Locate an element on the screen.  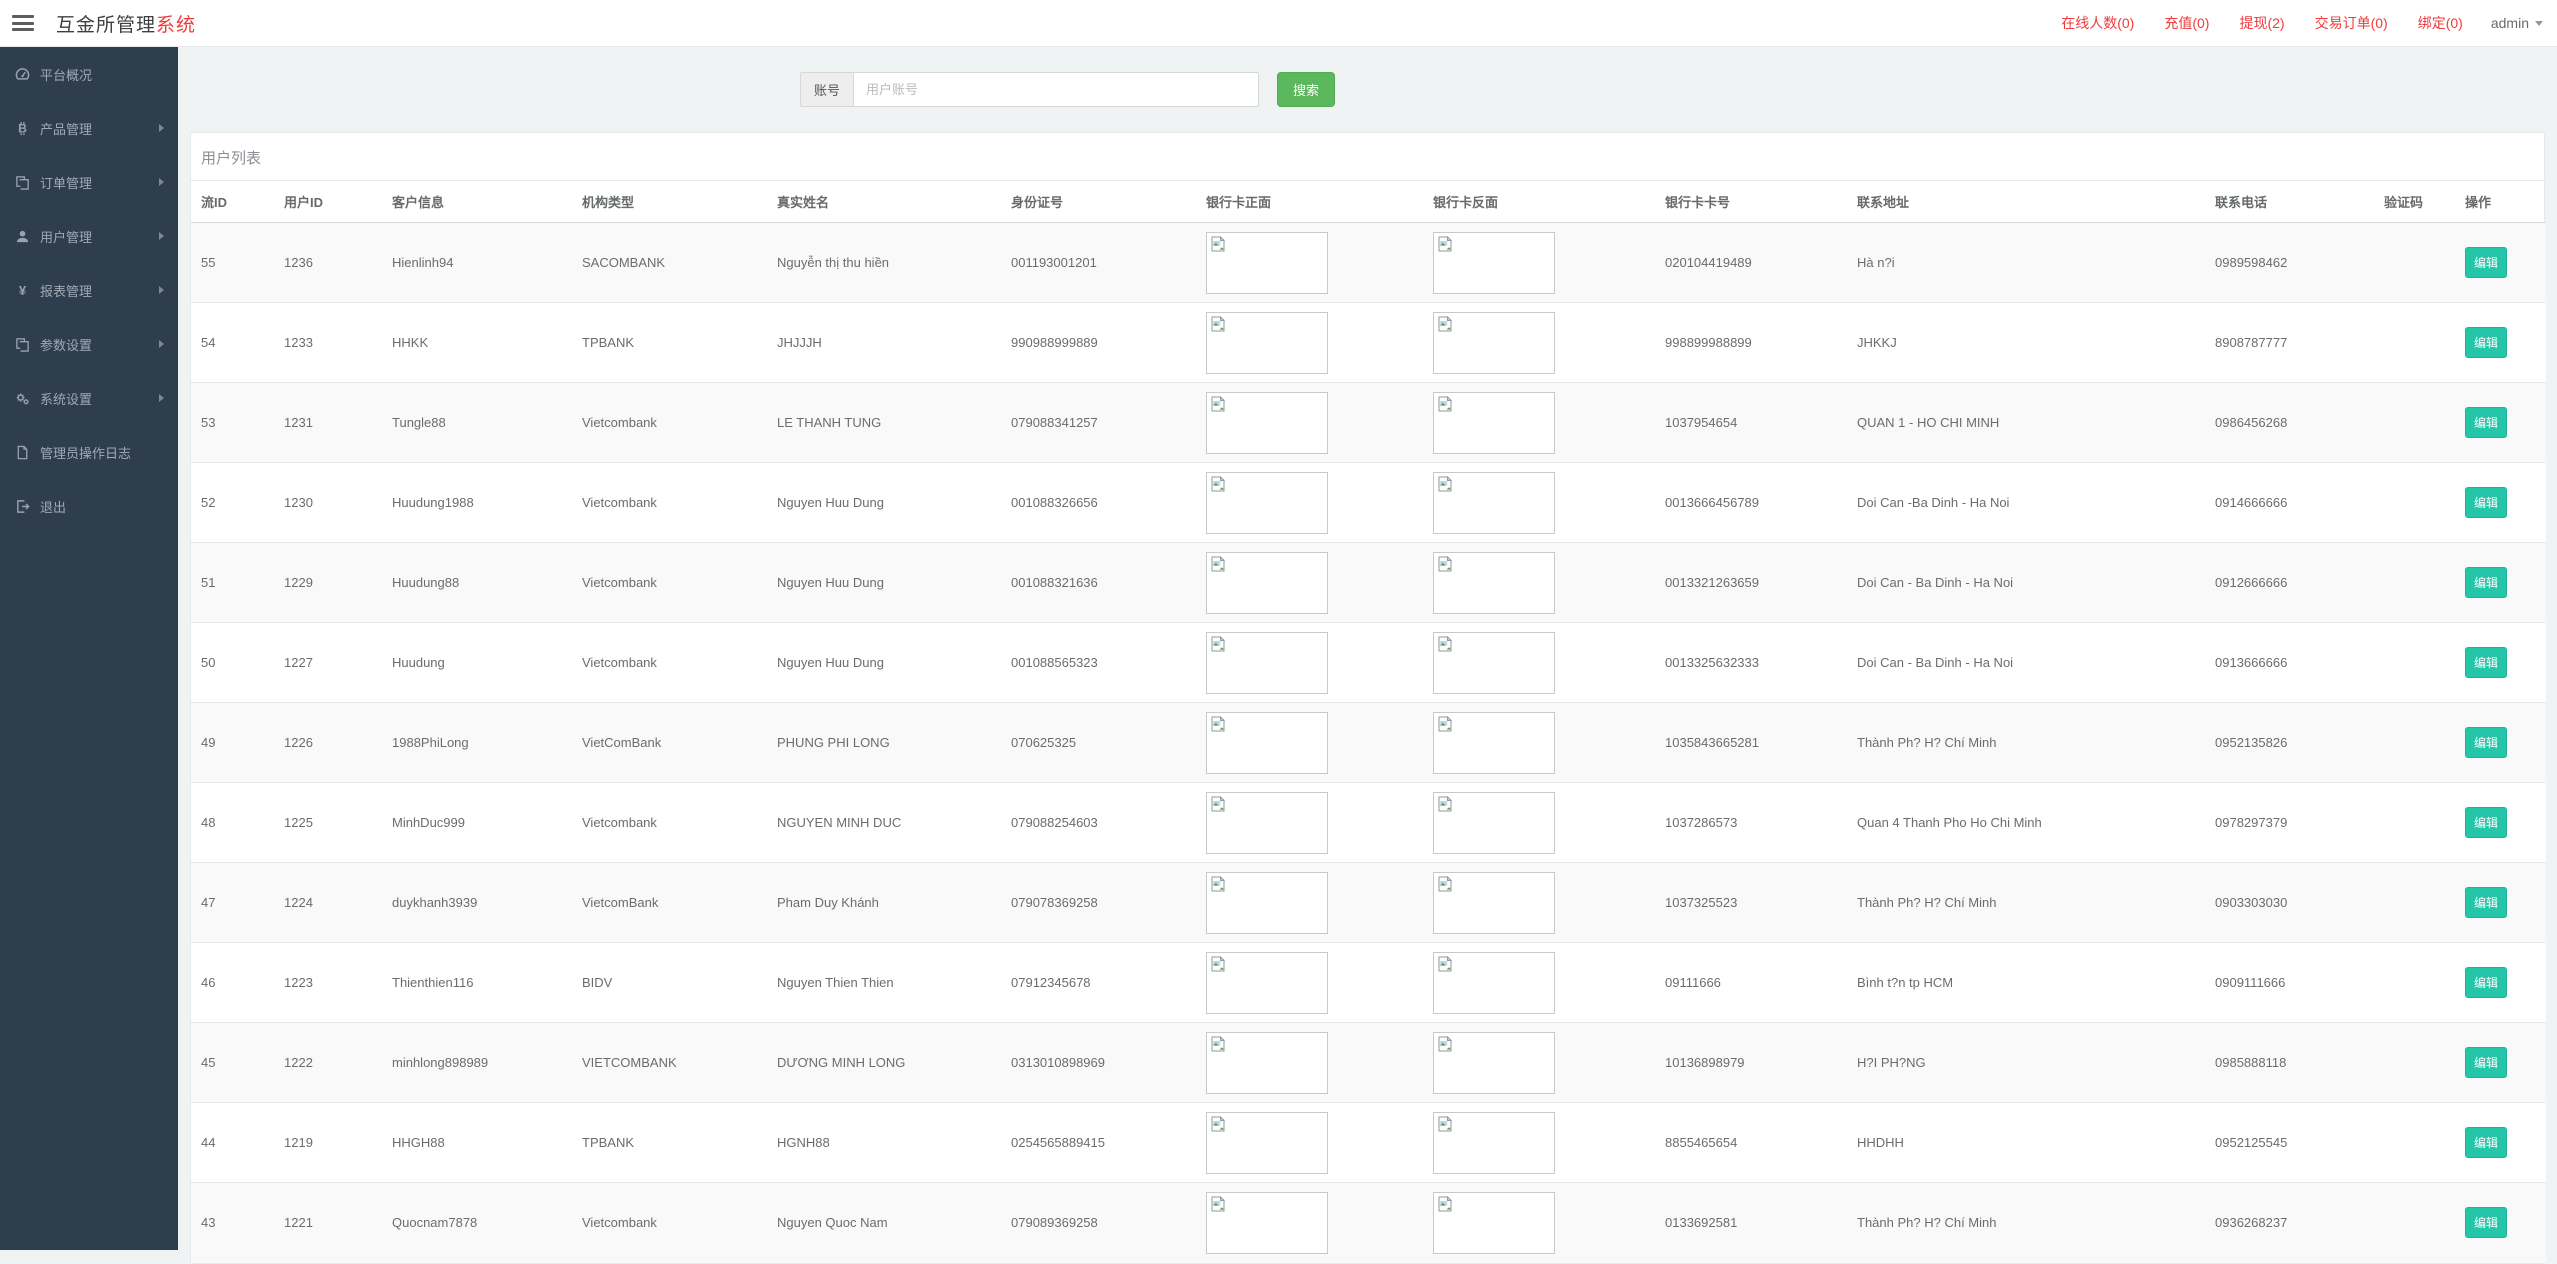
cell-real-name: PHUNG PHI LONG is located at coordinates (884, 742).